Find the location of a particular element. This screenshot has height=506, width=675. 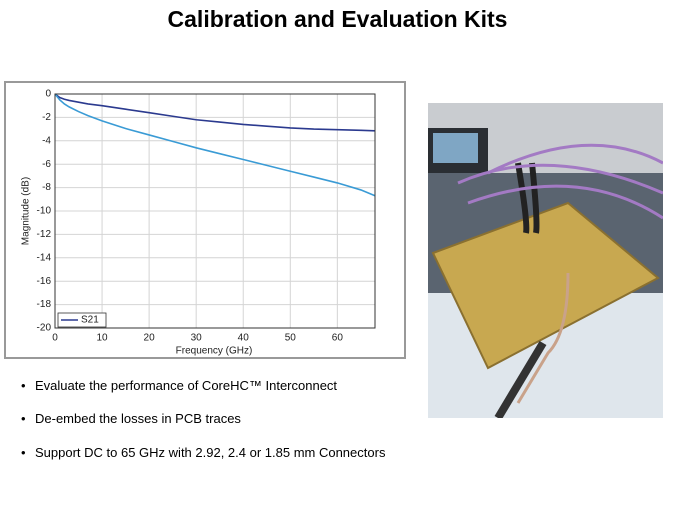

x-tick-label: 30 is located at coordinates (197, 338).